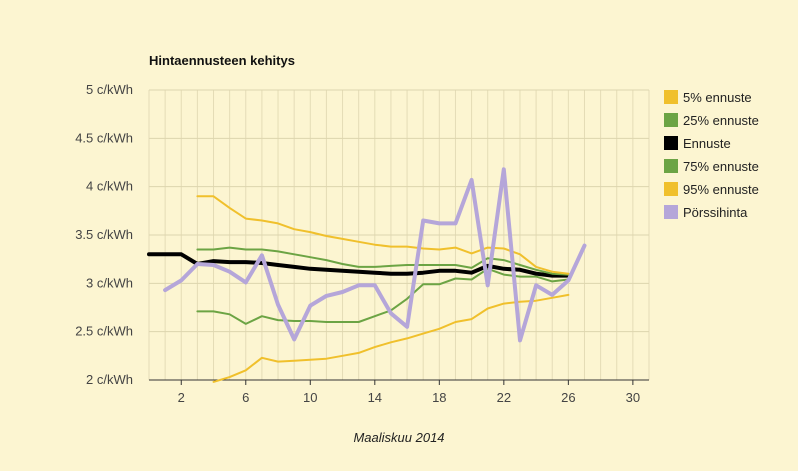 This screenshot has height=471, width=798. Describe the element at coordinates (717, 97) in the screenshot. I see `legend-label: 5% ennuste` at that location.